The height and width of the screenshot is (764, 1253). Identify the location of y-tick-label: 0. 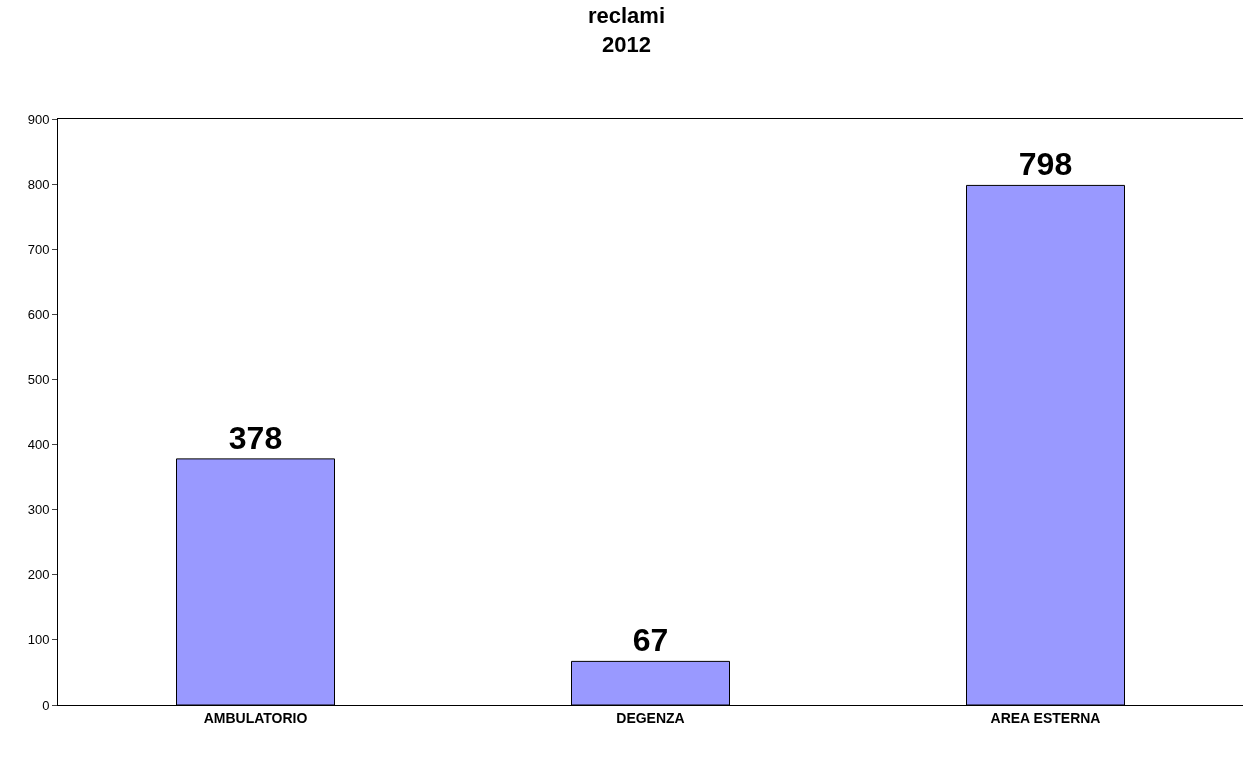
(46, 705).